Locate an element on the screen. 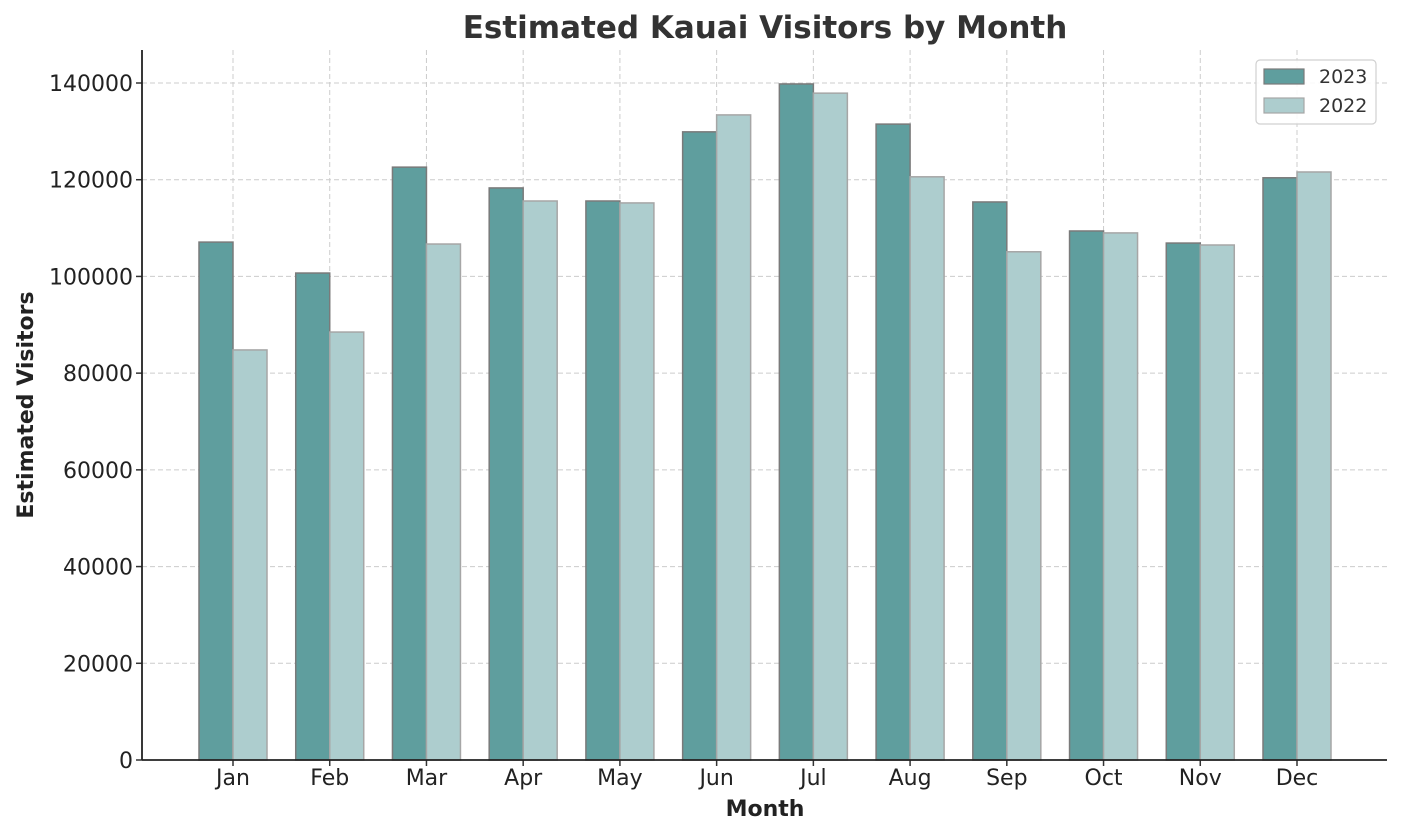  bar-2023-jul is located at coordinates (796, 422).